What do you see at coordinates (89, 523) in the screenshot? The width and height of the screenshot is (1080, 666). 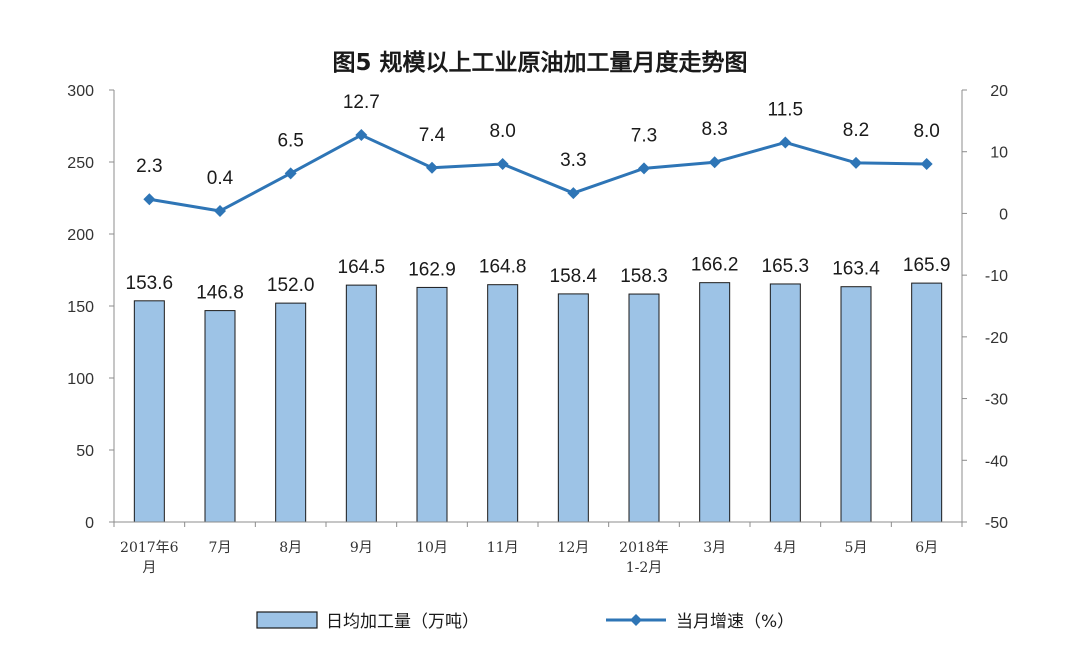 I see `left-tick-label: 0` at bounding box center [89, 523].